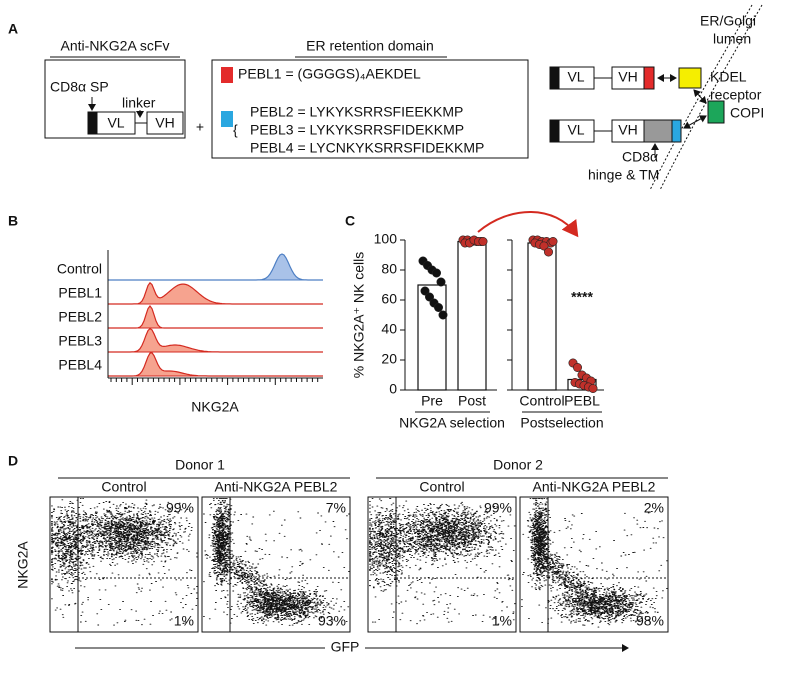 The width and height of the screenshot is (786, 673). I want to click on pebl1-swatch, so click(227, 75).